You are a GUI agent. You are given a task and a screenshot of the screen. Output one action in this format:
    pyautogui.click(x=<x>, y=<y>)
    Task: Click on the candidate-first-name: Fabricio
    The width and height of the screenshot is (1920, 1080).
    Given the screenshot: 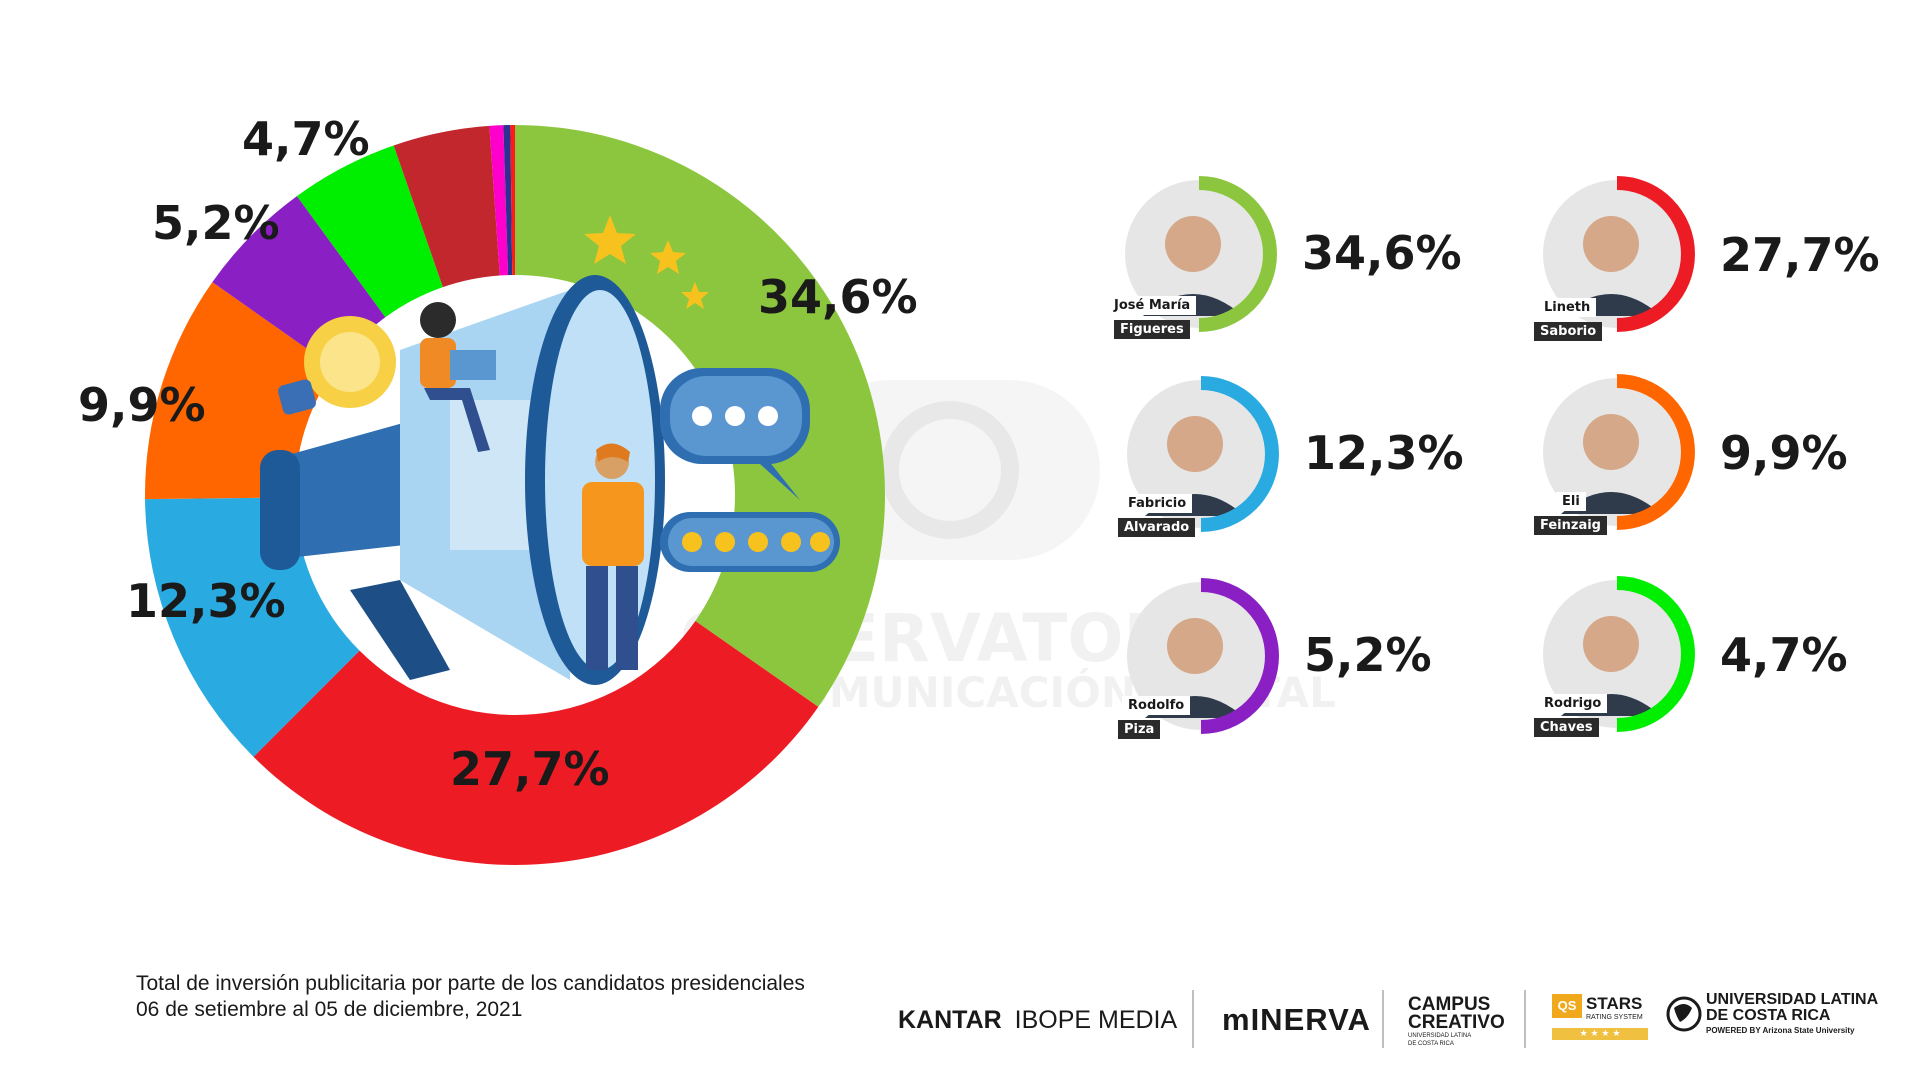 What is the action you would take?
    pyautogui.click(x=1157, y=503)
    